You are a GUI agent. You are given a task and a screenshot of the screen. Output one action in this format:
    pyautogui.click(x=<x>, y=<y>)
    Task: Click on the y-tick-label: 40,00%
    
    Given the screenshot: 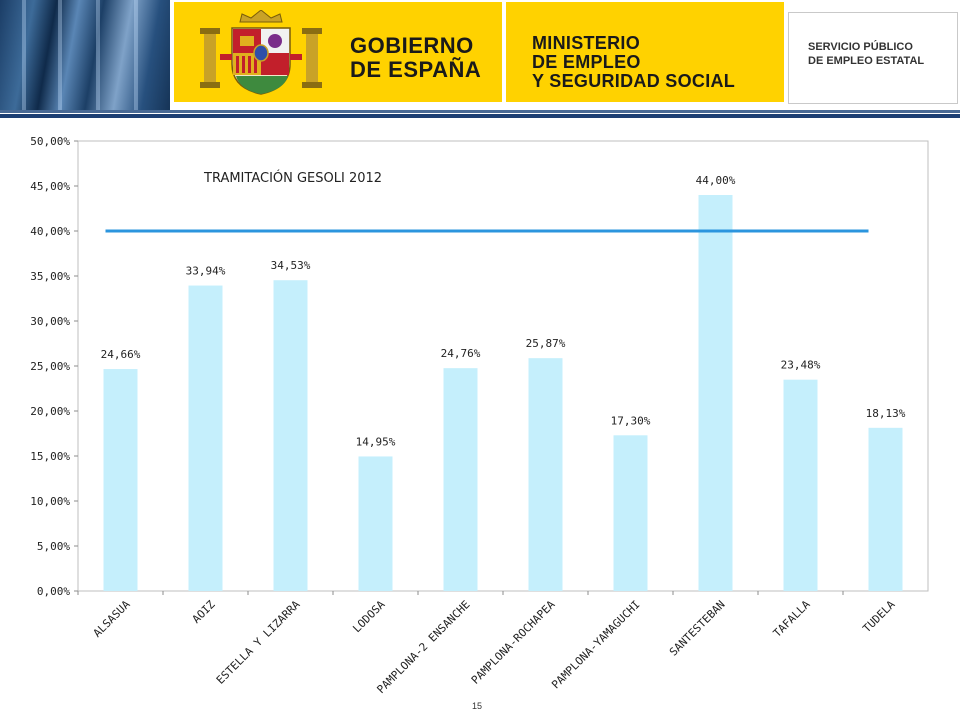 What is the action you would take?
    pyautogui.click(x=50, y=231)
    